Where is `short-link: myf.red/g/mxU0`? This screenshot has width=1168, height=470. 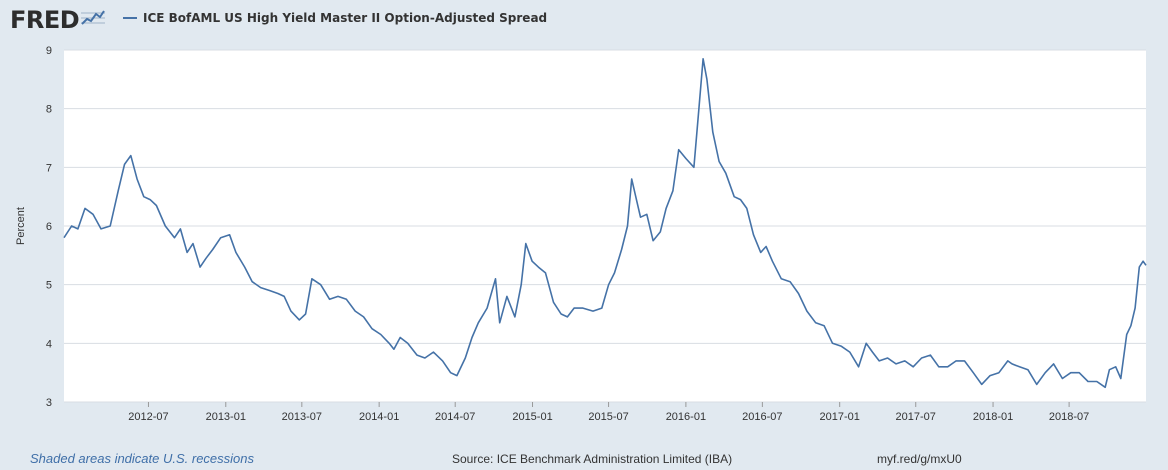
short-link: myf.red/g/mxU0 is located at coordinates (919, 459).